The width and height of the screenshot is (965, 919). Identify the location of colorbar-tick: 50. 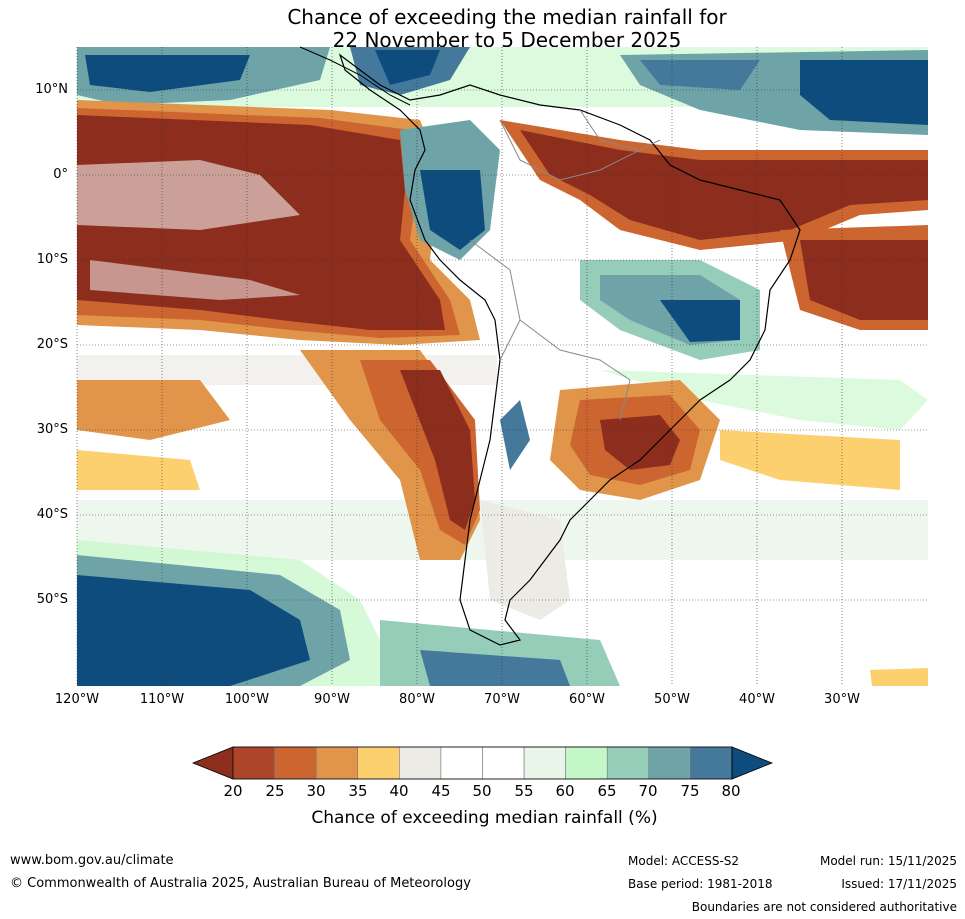
(482, 791).